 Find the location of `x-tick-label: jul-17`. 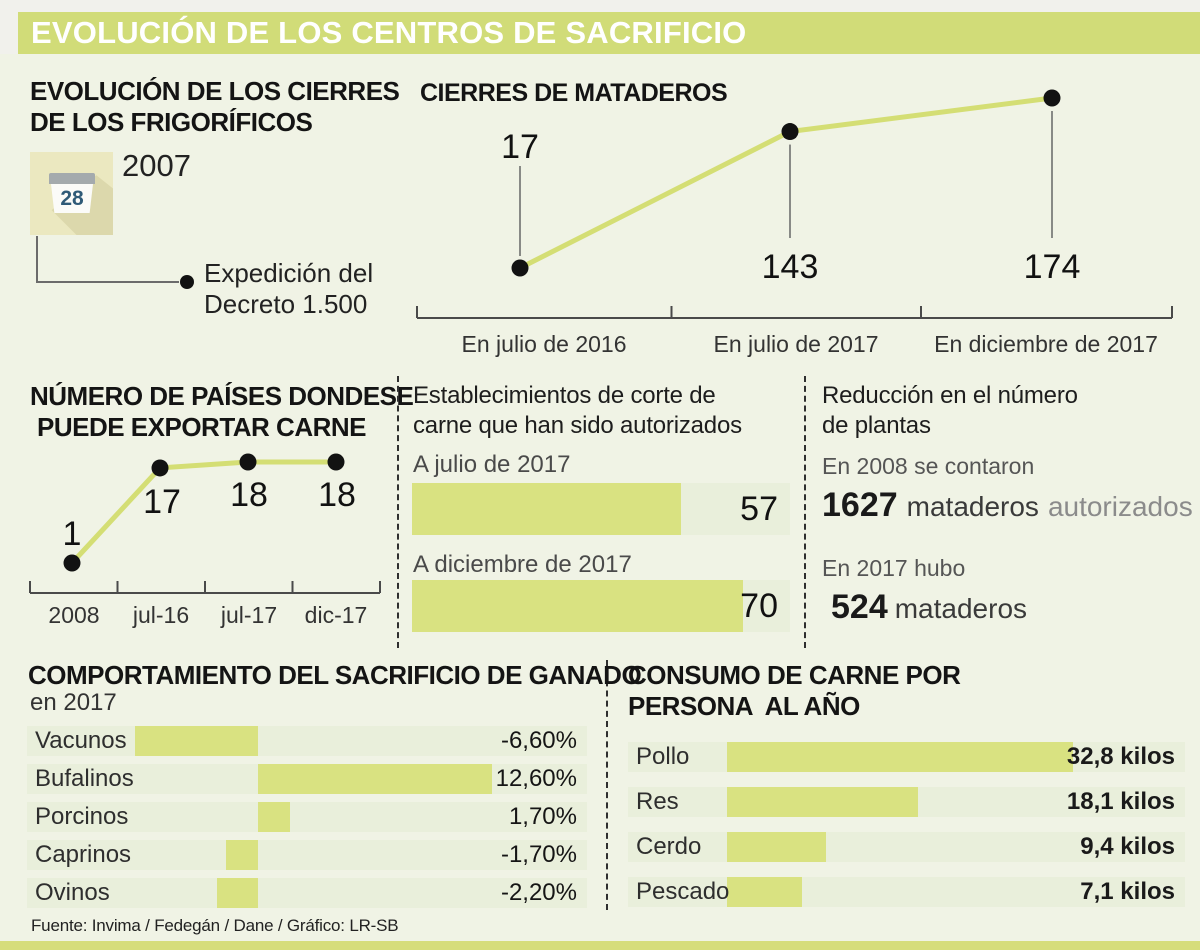

x-tick-label: jul-17 is located at coordinates (249, 615).